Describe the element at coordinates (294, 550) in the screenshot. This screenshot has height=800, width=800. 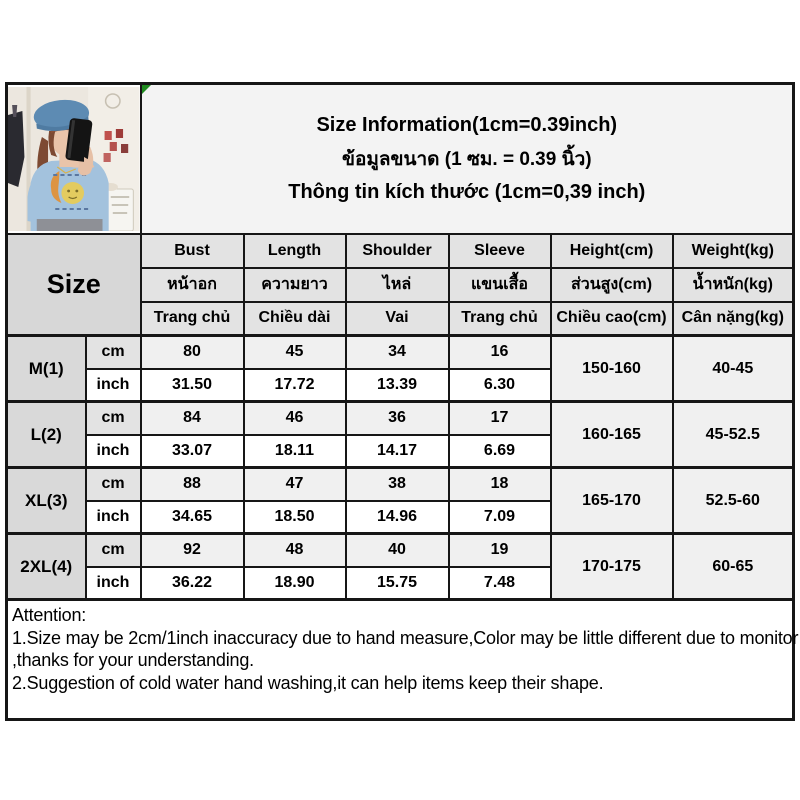
I see `2xl4-length-cm: 48` at that location.